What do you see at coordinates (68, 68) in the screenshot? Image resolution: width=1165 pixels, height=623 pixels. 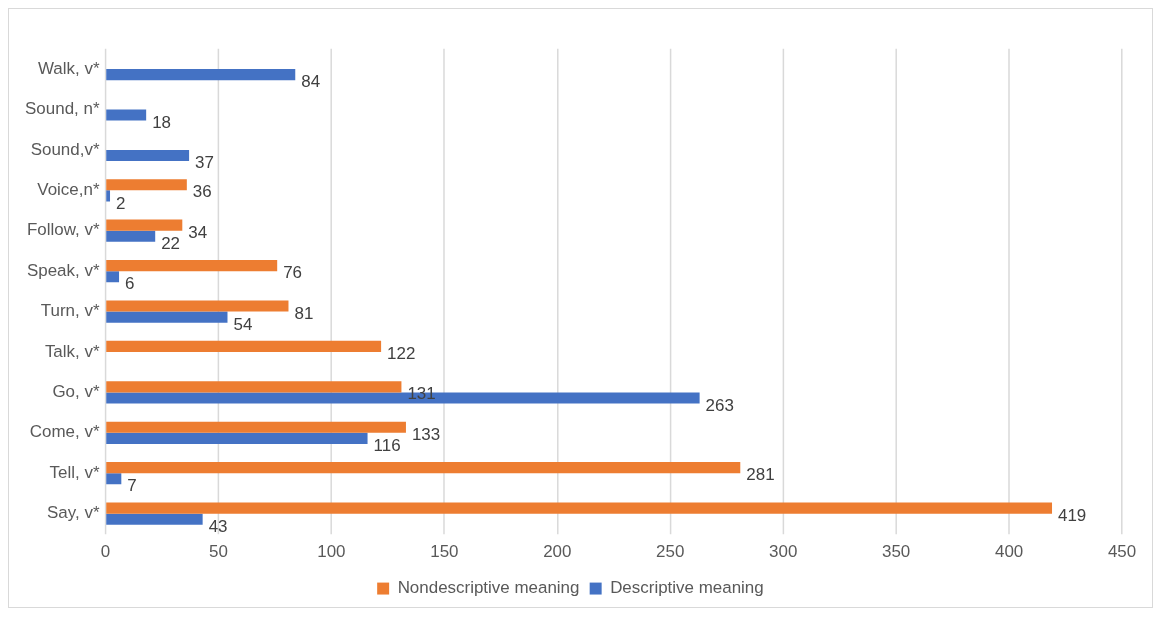 I see `y-tick-label: Walk, v*` at bounding box center [68, 68].